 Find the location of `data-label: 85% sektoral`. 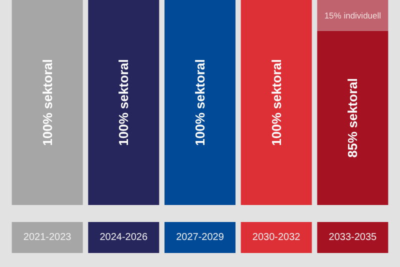

data-label: 85% sektoral is located at coordinates (352, 118).